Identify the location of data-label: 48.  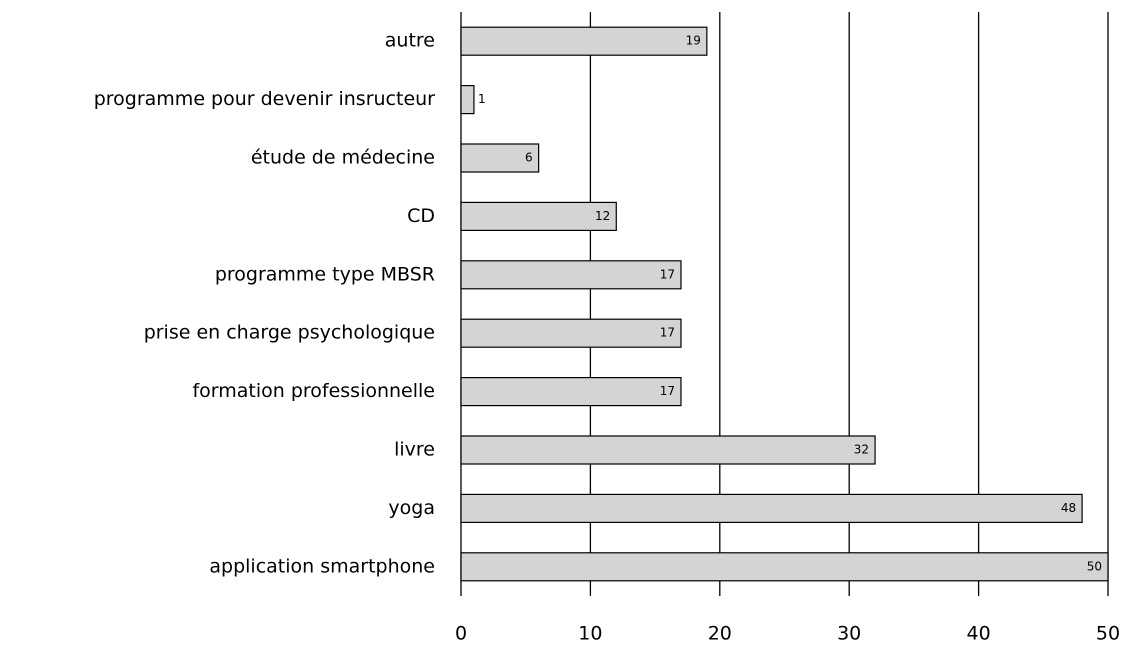
(1068, 508).